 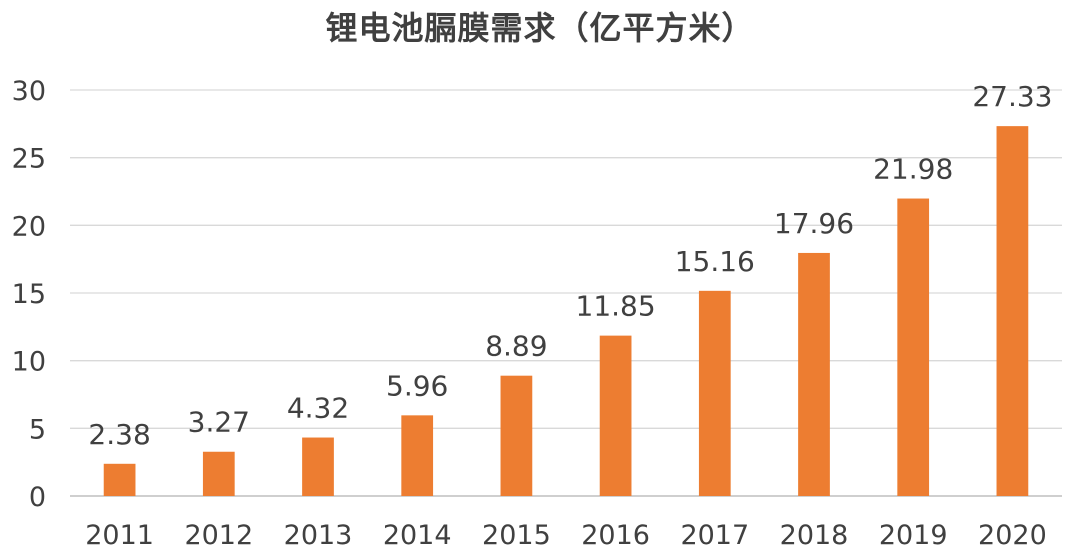 I want to click on x-tick-label: 2014, so click(x=417, y=535).